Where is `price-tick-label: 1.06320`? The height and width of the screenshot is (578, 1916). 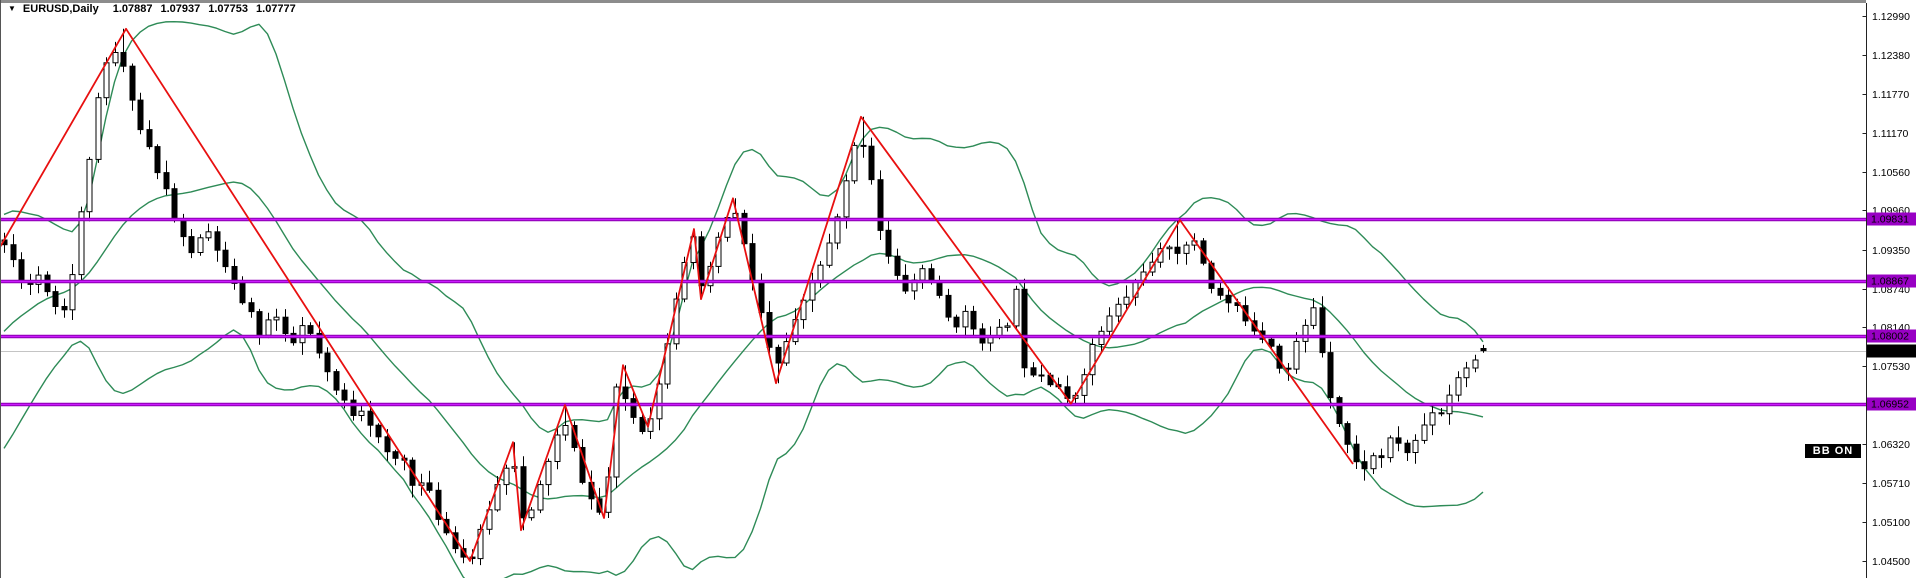
price-tick-label: 1.06320 is located at coordinates (1891, 445).